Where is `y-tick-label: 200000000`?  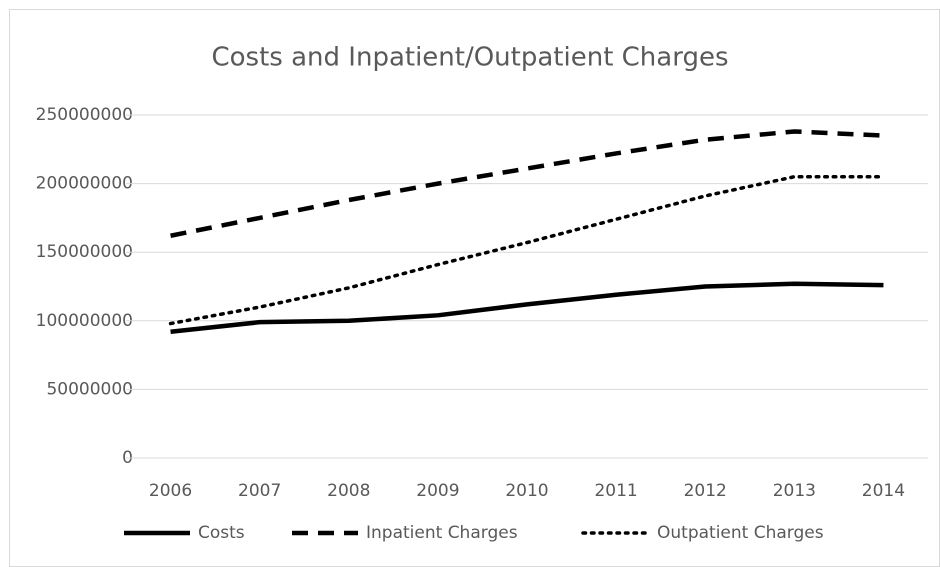 y-tick-label: 200000000 is located at coordinates (84, 184).